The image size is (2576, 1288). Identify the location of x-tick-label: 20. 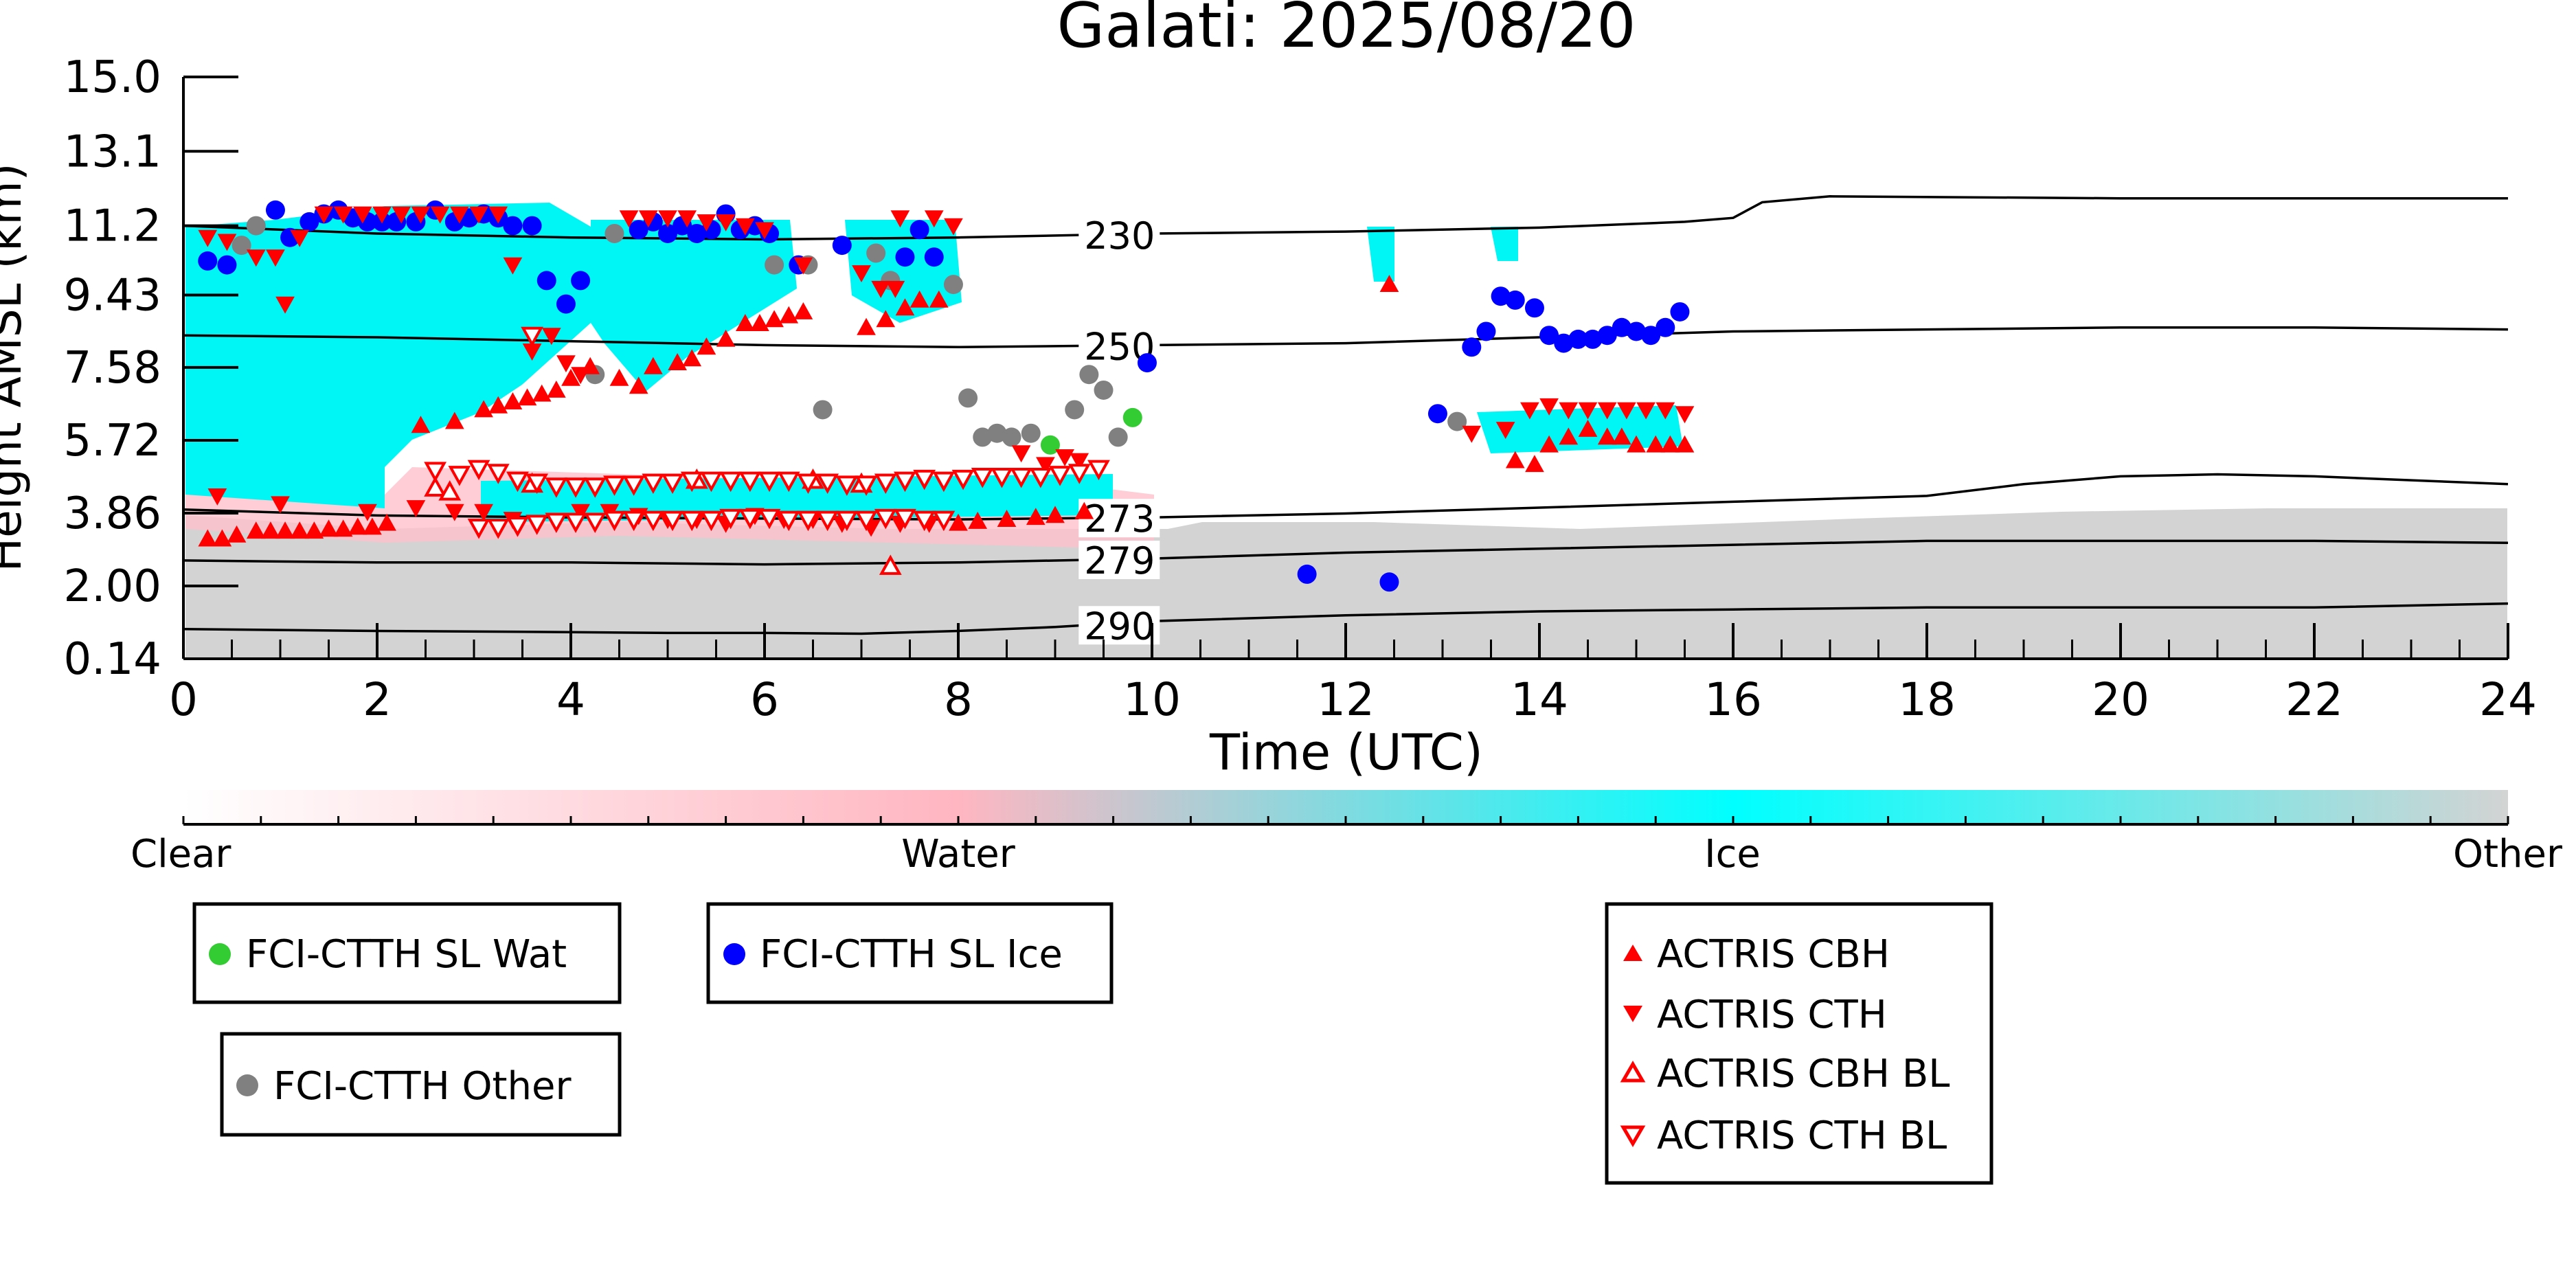
(2120, 699).